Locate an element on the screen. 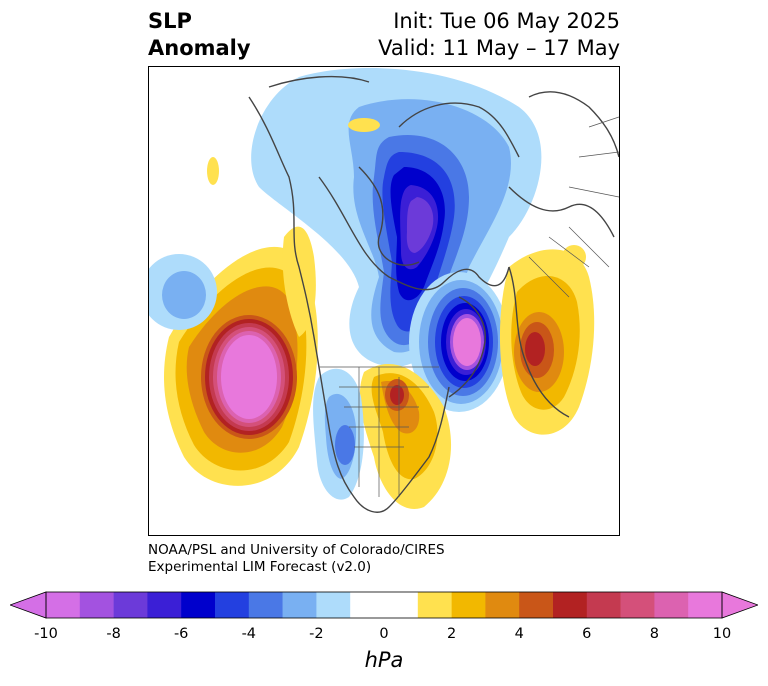 The width and height of the screenshot is (768, 686). colorbar-tick-label: -10 is located at coordinates (46, 634).